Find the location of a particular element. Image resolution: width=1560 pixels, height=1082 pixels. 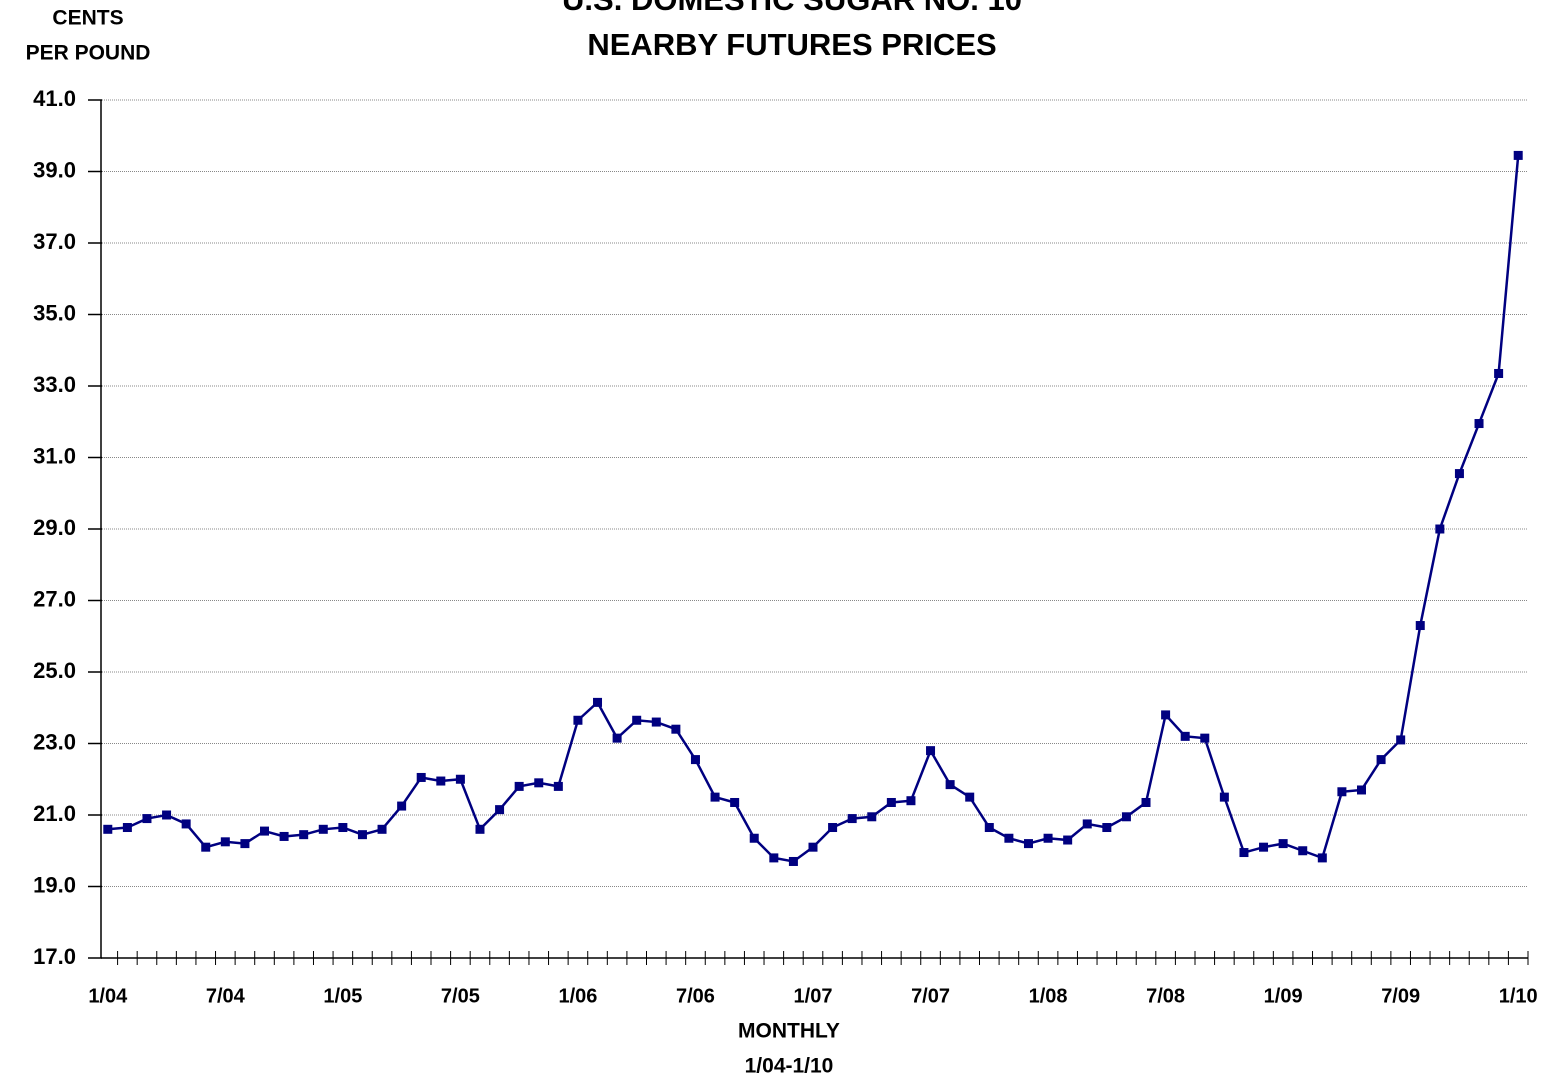

x-tick-label: 7/05 is located at coordinates (460, 996).